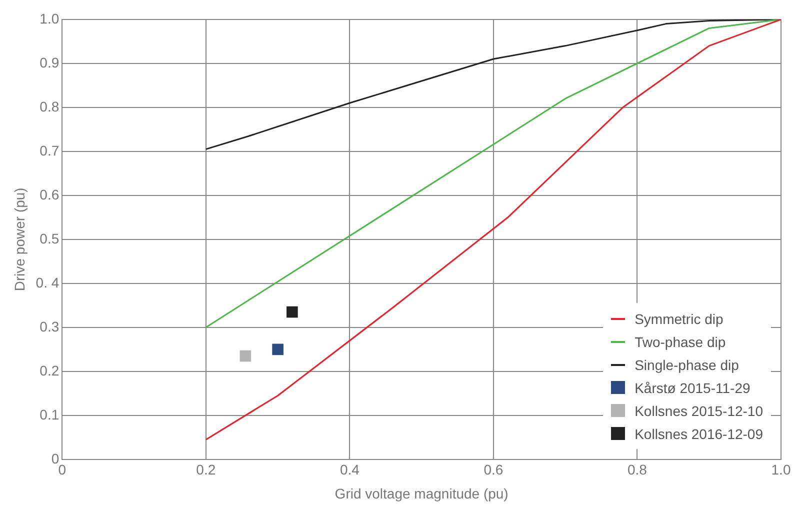  Describe the element at coordinates (350, 470) in the screenshot. I see `x-tick-label: 0.4` at that location.